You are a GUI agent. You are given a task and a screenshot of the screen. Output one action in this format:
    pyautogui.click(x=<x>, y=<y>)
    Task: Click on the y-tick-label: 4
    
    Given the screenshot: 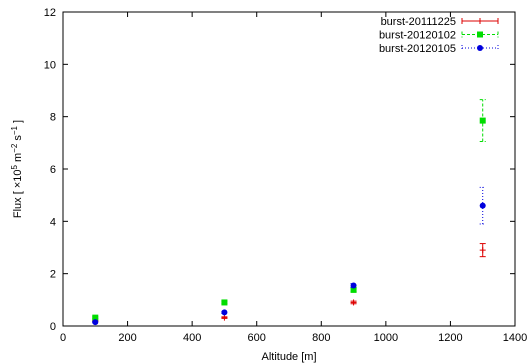 What is the action you would take?
    pyautogui.click(x=53, y=222)
    